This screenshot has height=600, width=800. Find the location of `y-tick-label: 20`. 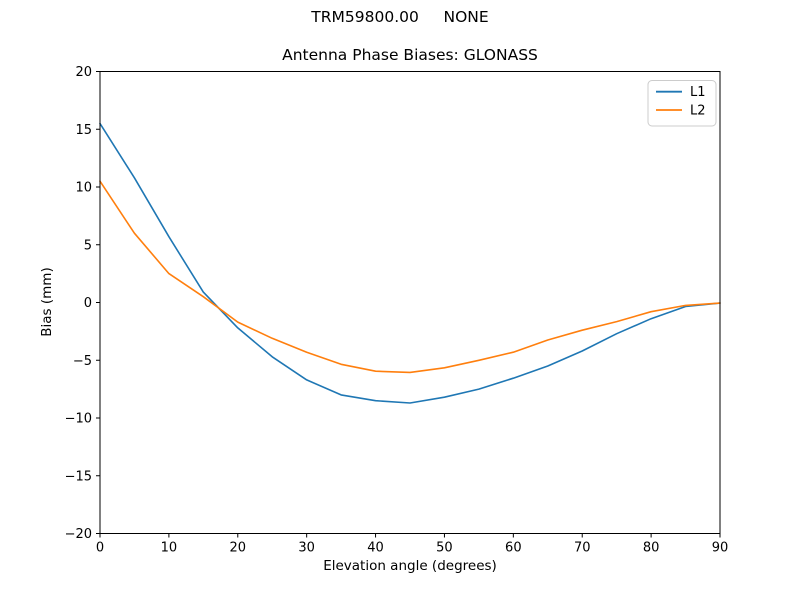

y-tick-label: 20 is located at coordinates (83, 72).